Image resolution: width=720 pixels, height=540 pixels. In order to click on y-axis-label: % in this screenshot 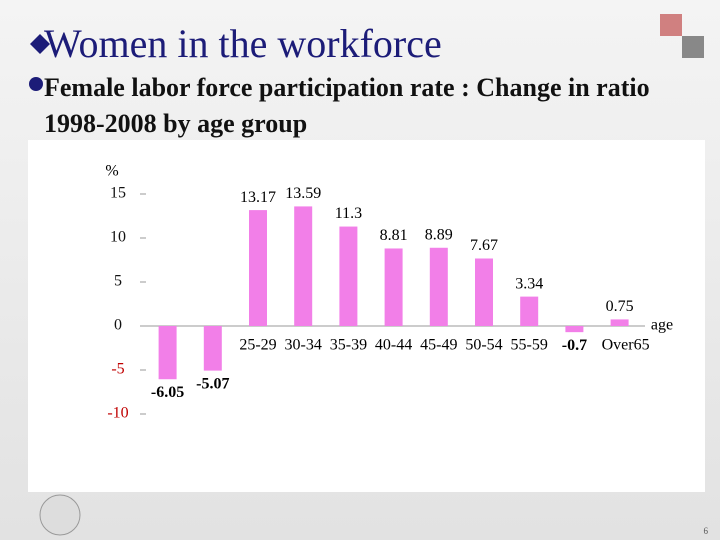, I will do `click(111, 171)`.